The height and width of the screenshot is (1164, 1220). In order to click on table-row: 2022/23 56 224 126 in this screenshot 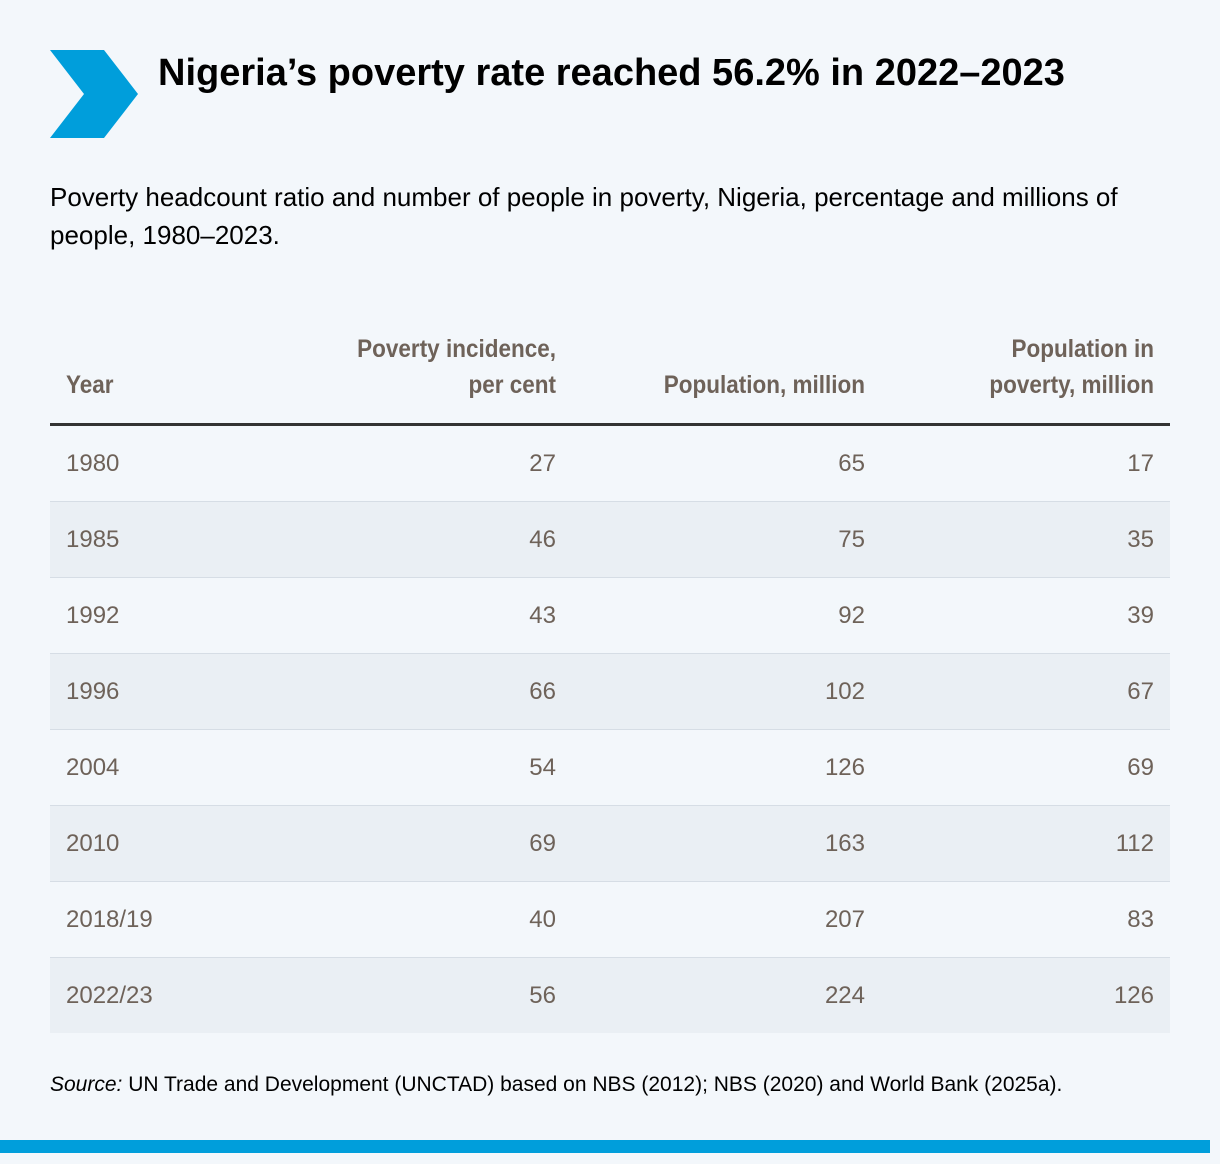, I will do `click(610, 995)`.